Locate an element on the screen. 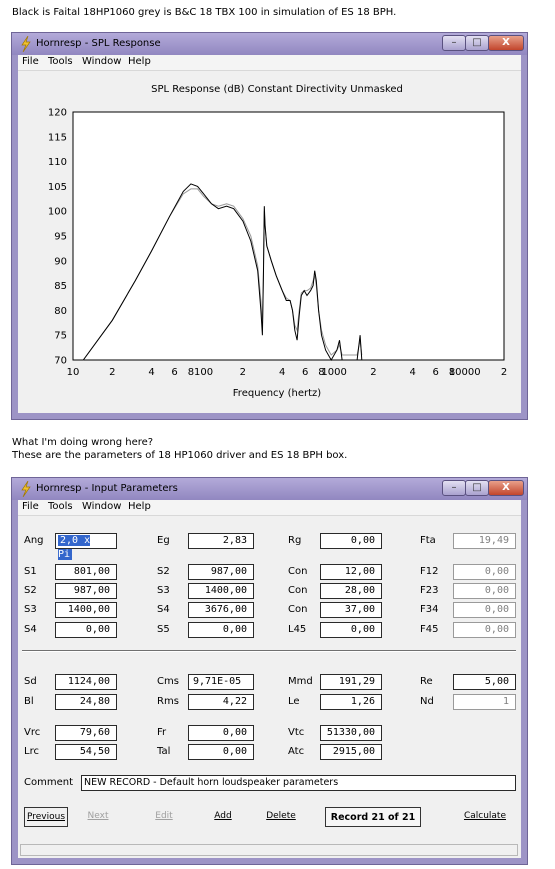 The image size is (555, 869). mmd-field: 191,29 is located at coordinates (351, 682).